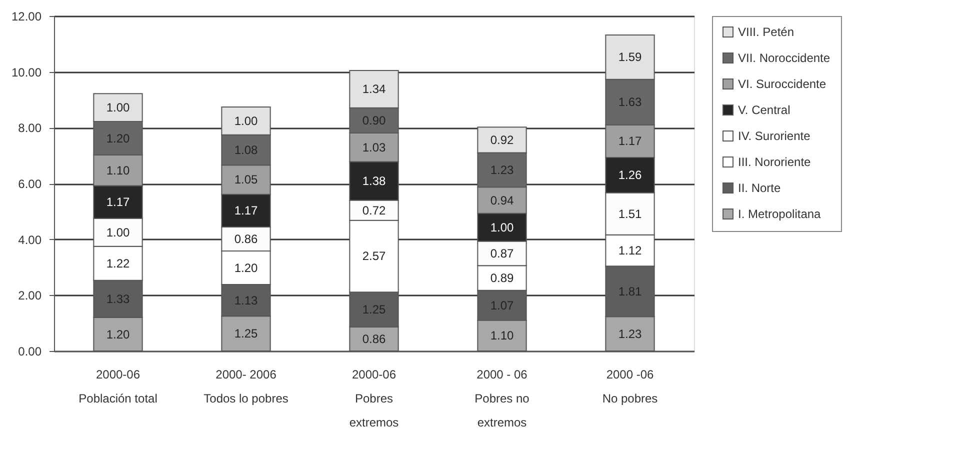 This screenshot has height=462, width=974. I want to click on data-label: 1.13, so click(246, 300).